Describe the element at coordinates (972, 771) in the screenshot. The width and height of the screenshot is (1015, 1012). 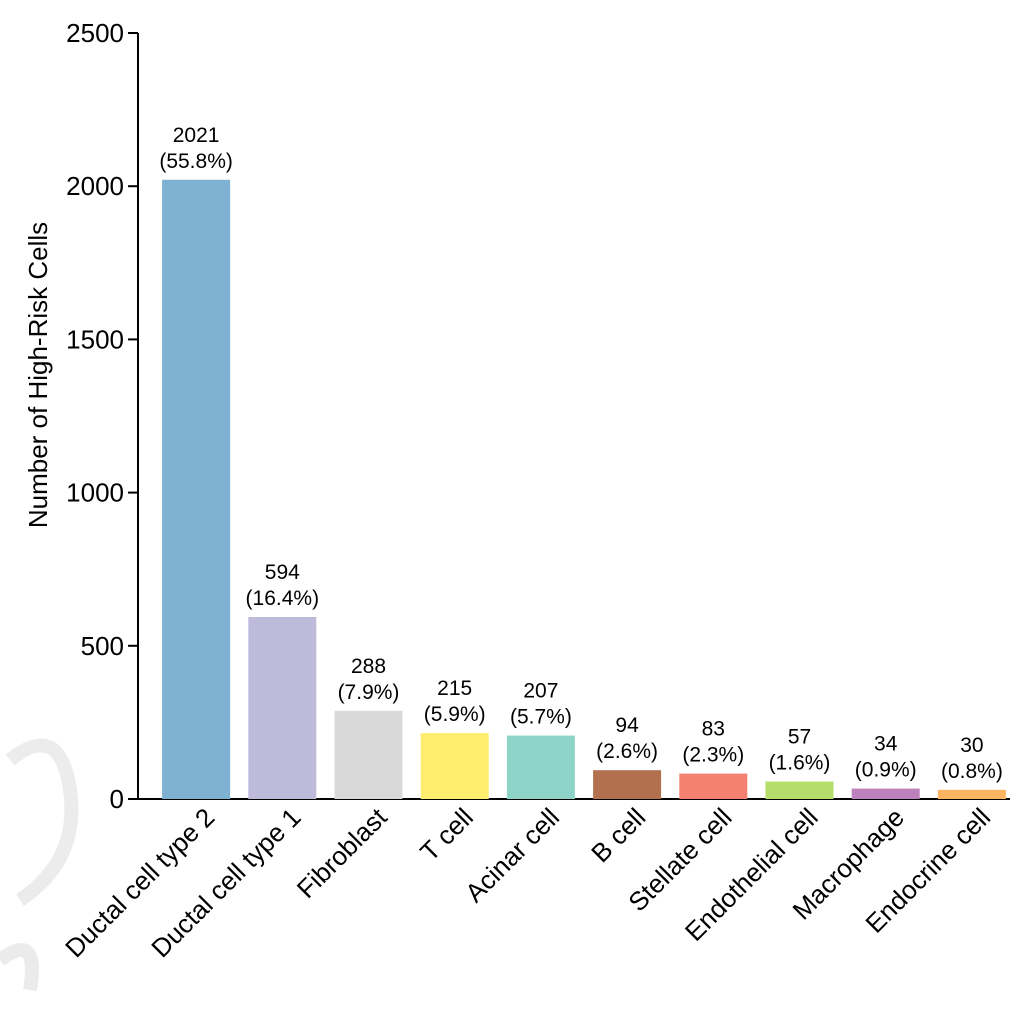
I see `bar-percent-label: (0.8%)` at that location.